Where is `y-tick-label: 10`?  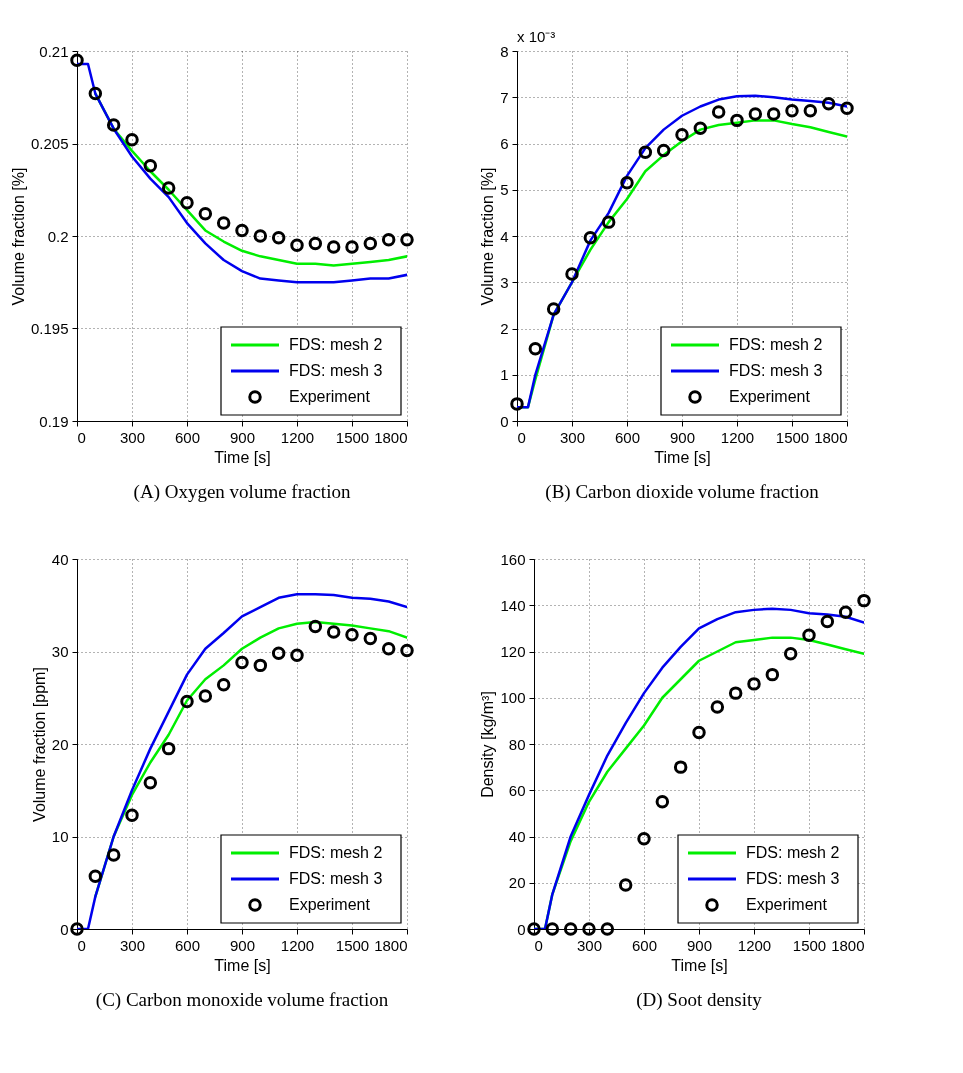 y-tick-label: 10 is located at coordinates (60, 836).